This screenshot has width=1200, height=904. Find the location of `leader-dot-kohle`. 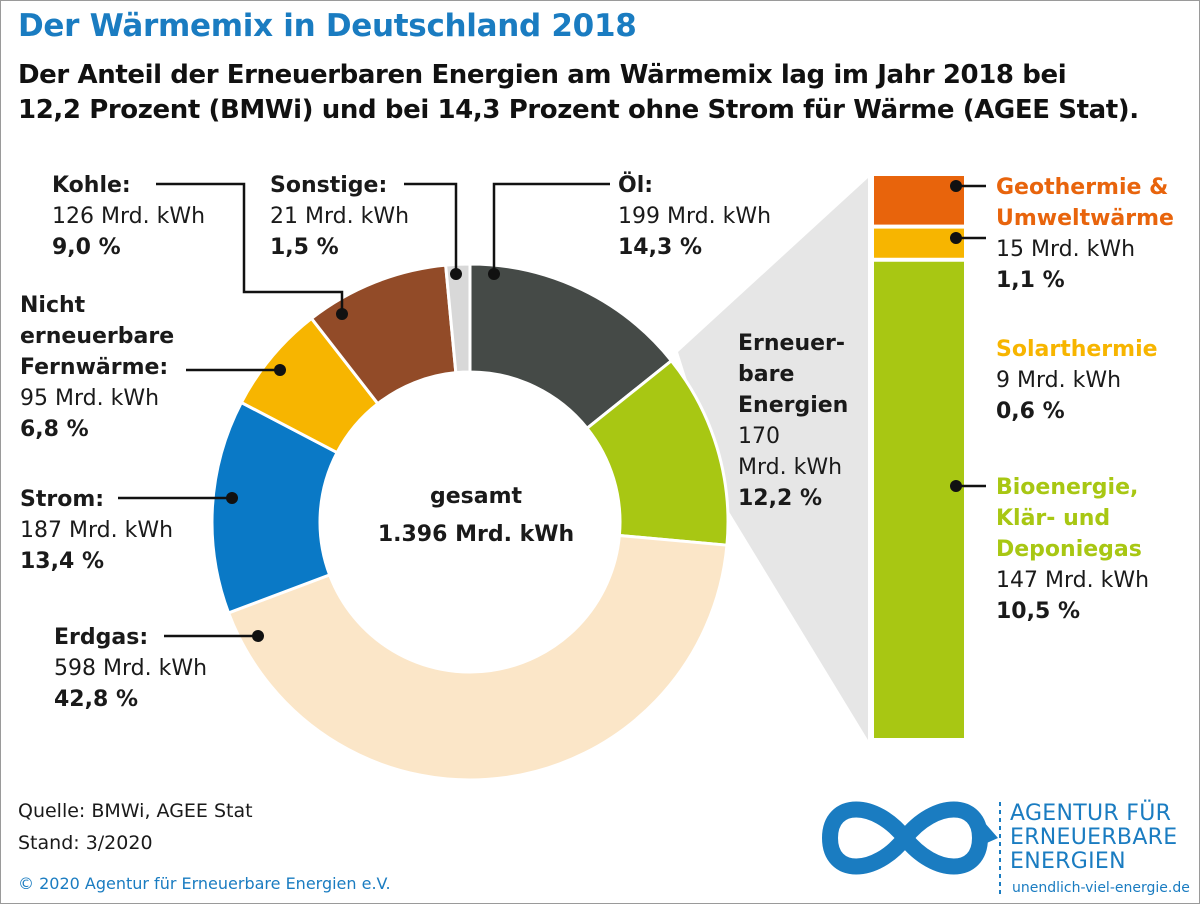

leader-dot-kohle is located at coordinates (342, 314).